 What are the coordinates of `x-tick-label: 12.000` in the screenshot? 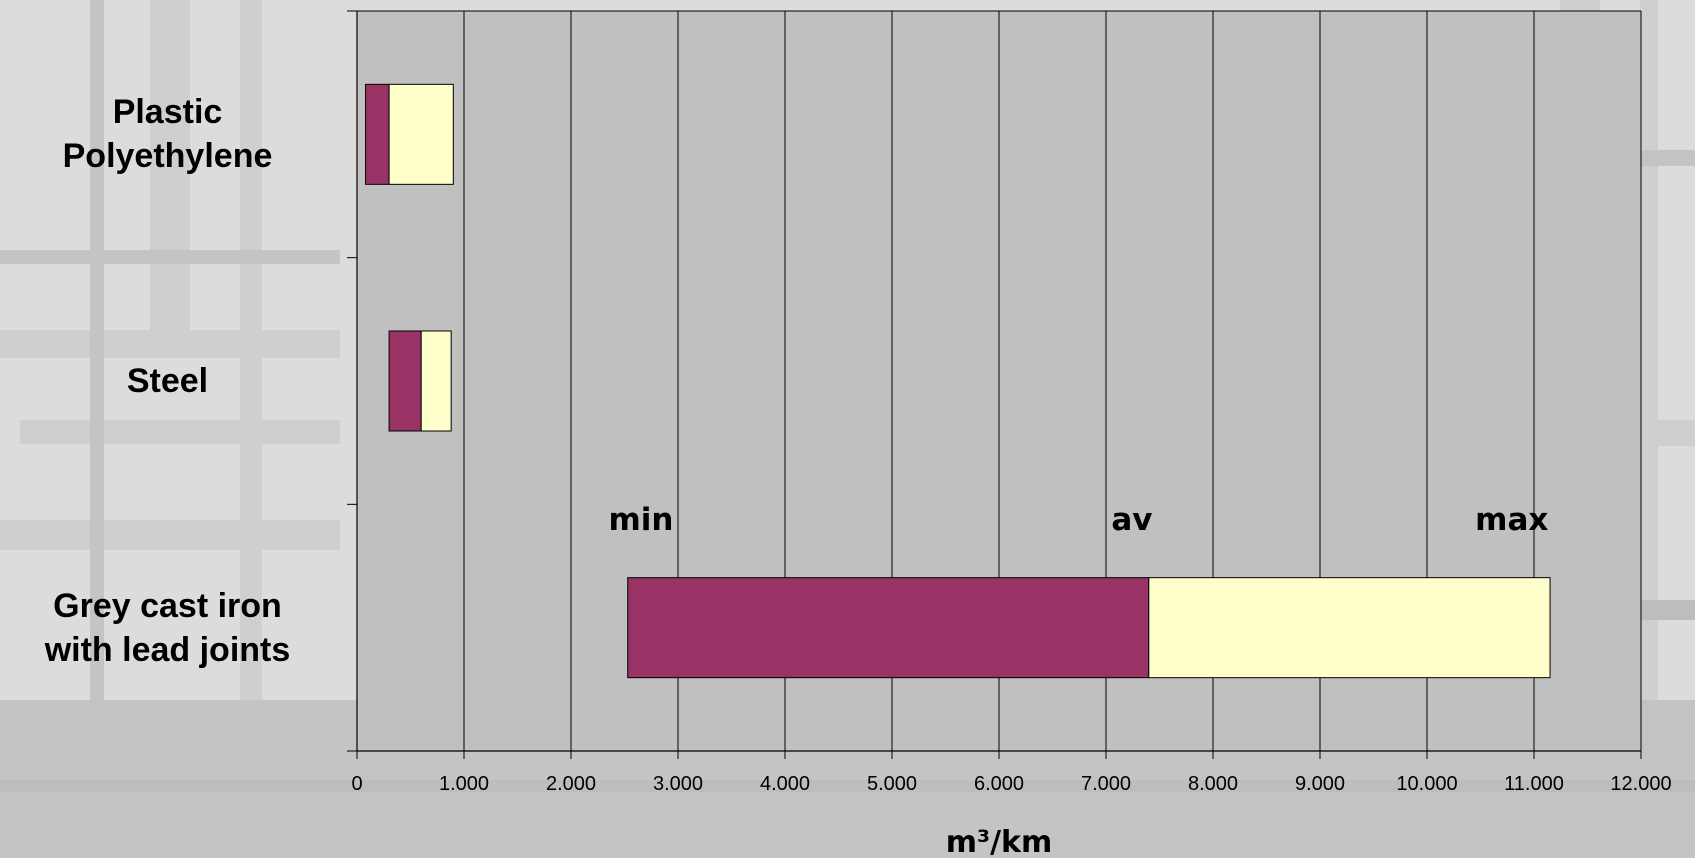 It's located at (1640, 784).